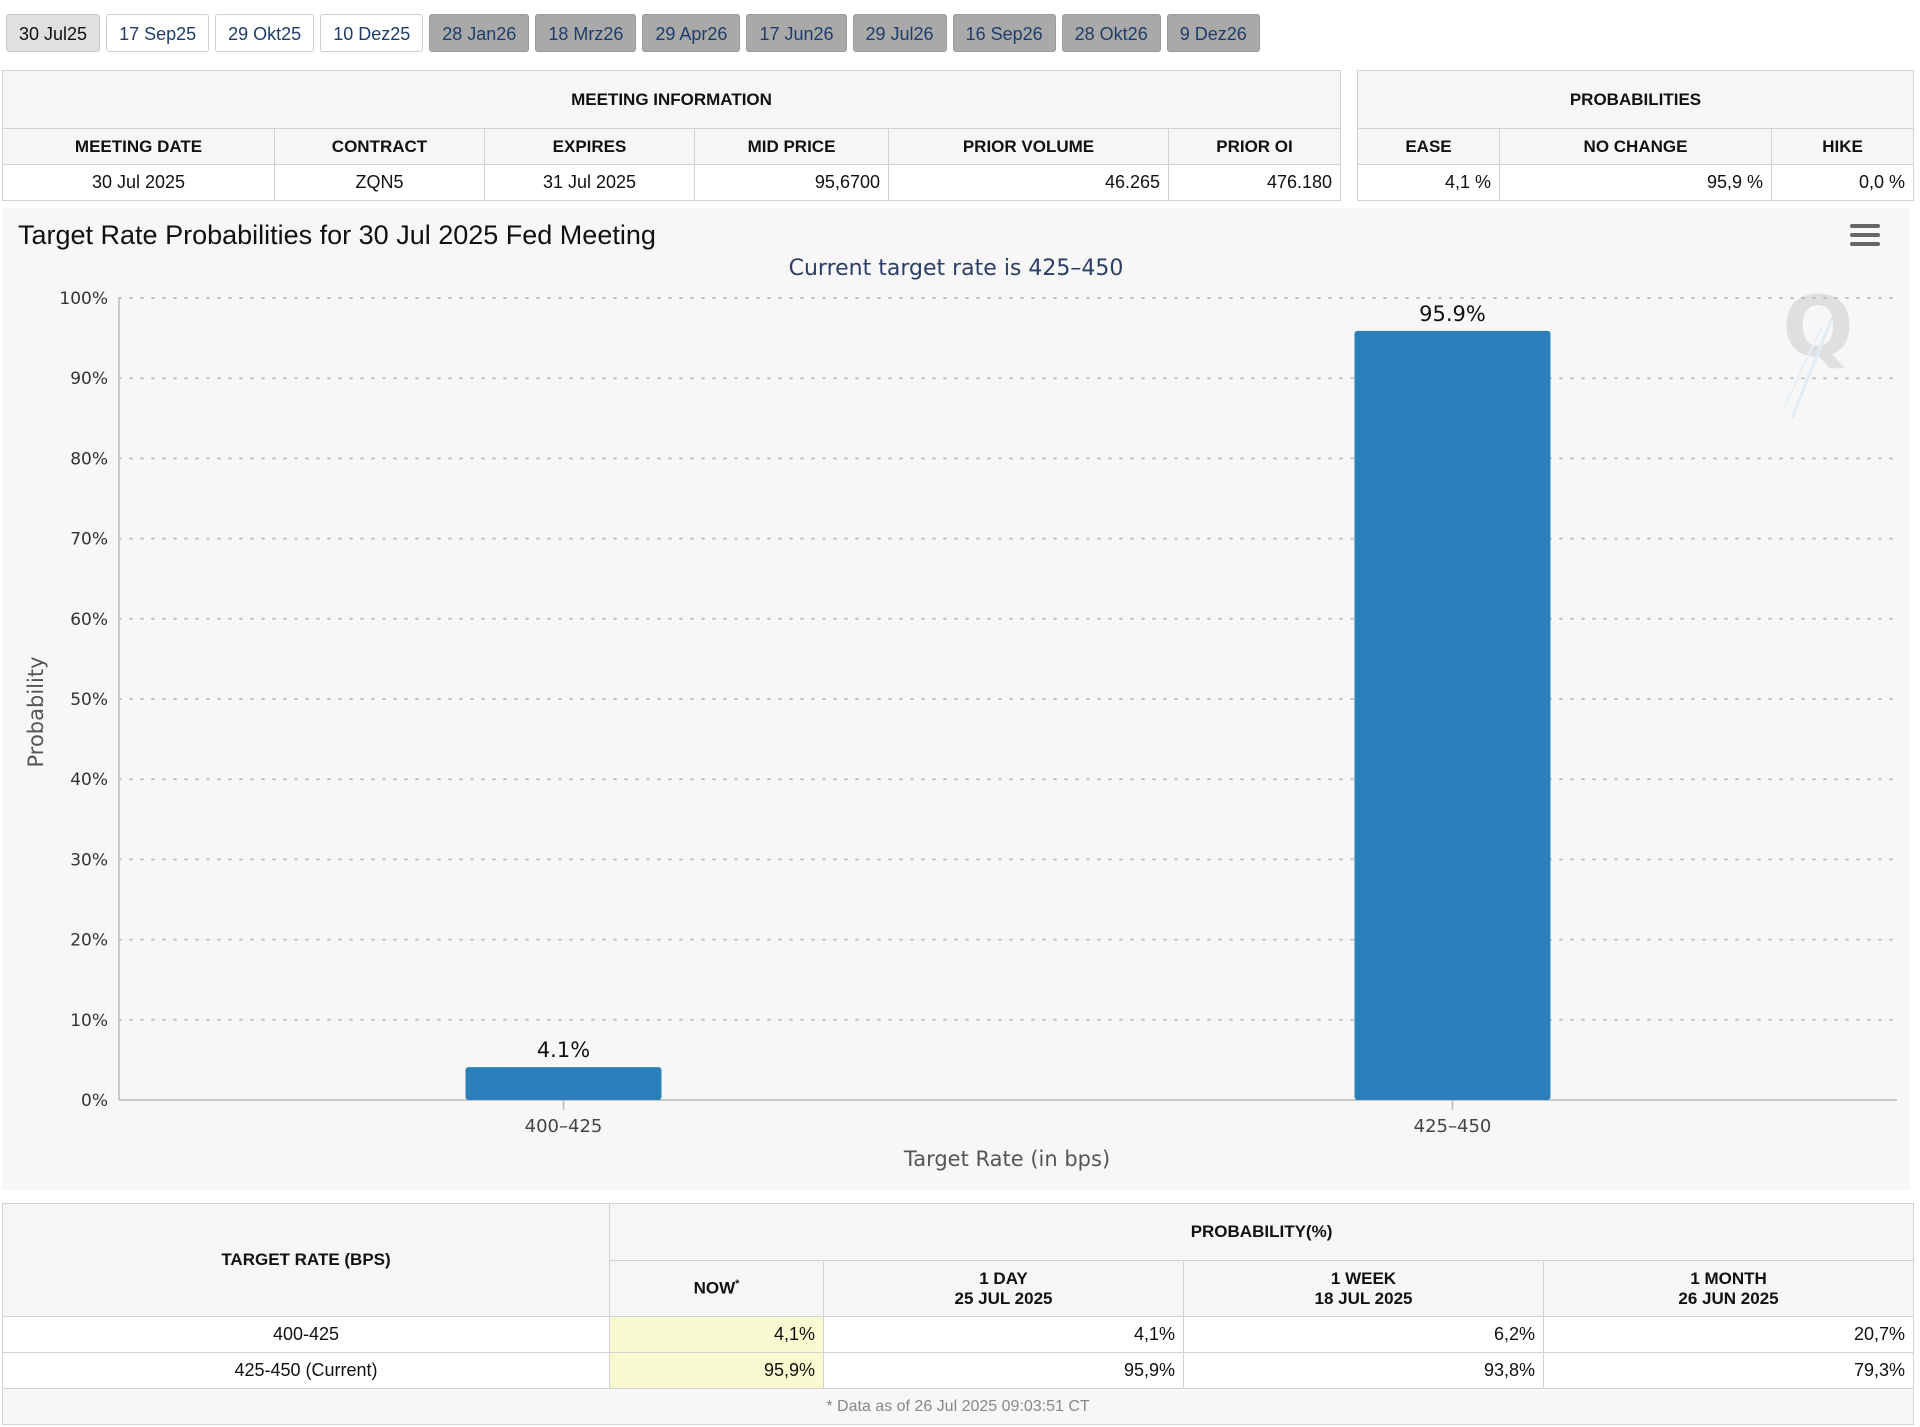 Image resolution: width=1920 pixels, height=1427 pixels. I want to click on y-tick-label: 50%, so click(89, 700).